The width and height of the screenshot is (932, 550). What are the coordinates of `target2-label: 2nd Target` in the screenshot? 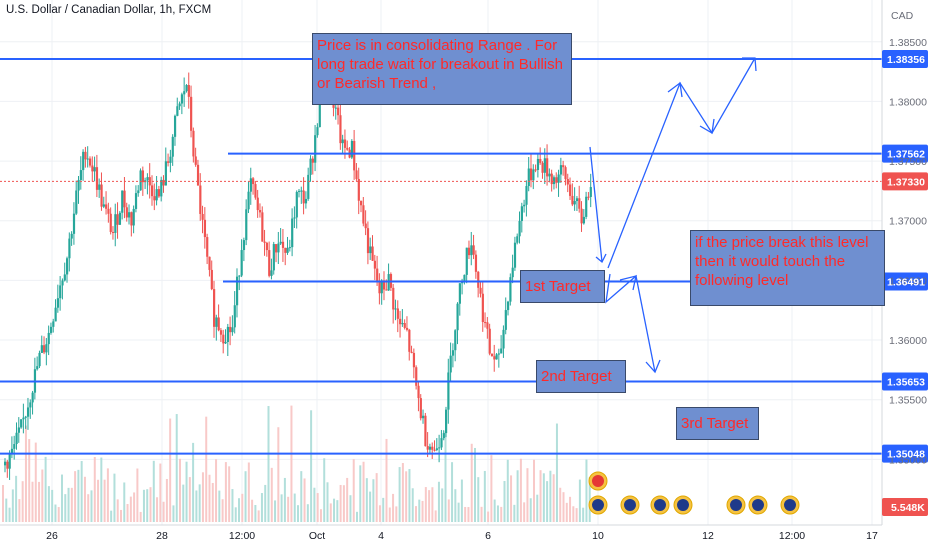 It's located at (581, 376).